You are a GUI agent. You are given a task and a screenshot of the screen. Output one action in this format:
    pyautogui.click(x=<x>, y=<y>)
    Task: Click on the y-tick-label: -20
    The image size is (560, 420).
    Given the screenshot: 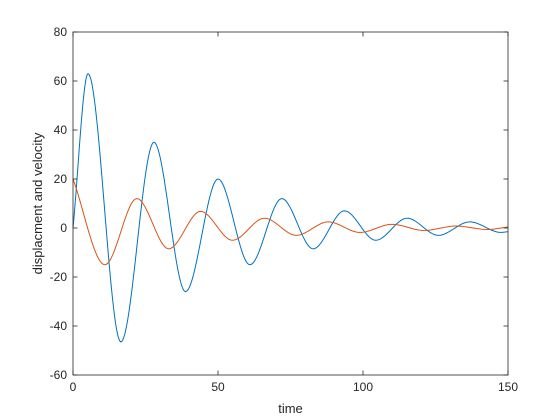 What is the action you would take?
    pyautogui.click(x=59, y=277)
    